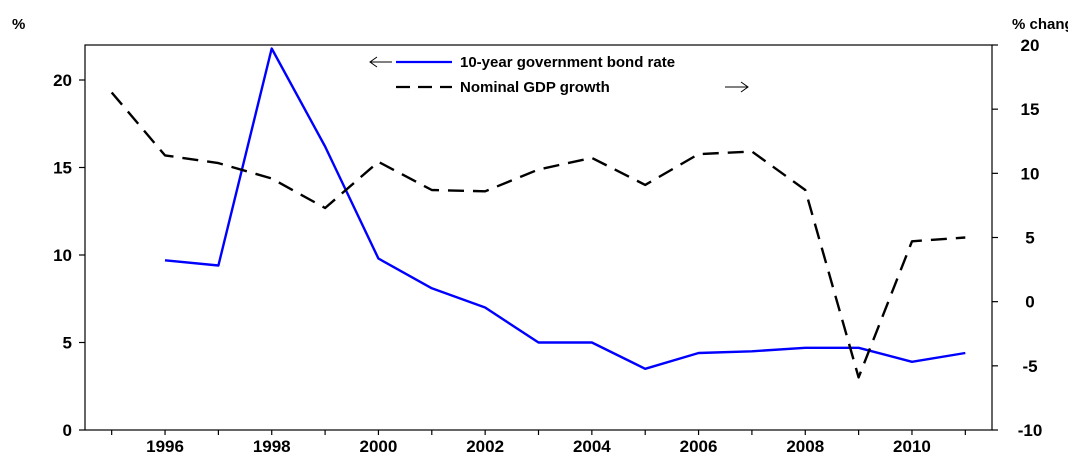 Image resolution: width=1068 pixels, height=458 pixels. What do you see at coordinates (535, 87) in the screenshot?
I see `legend-label-gdp-growth: Nominal GDP growth` at bounding box center [535, 87].